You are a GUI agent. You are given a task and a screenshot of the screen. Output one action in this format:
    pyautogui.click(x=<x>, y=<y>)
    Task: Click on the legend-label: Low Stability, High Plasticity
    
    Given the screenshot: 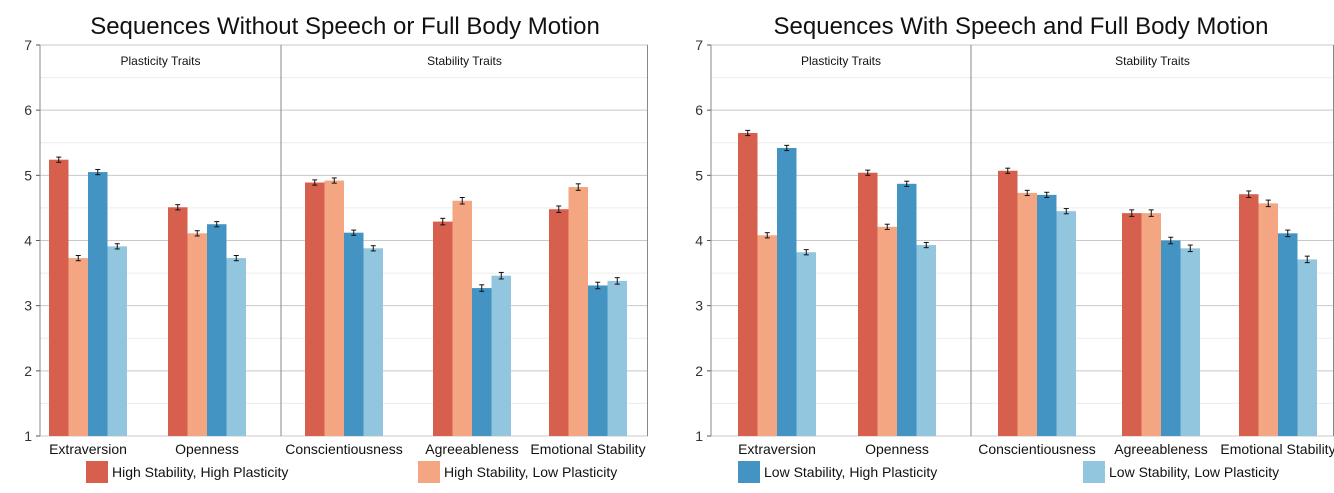 What is the action you would take?
    pyautogui.click(x=851, y=472)
    